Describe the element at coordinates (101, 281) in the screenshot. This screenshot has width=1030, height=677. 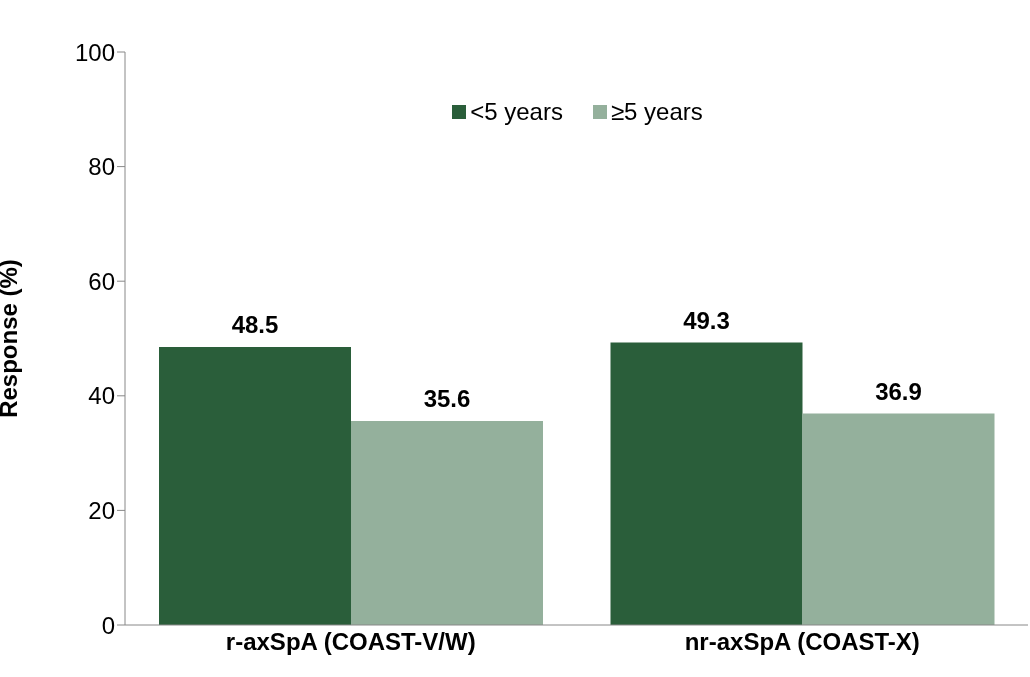
I see `y-tick-label: 60` at that location.